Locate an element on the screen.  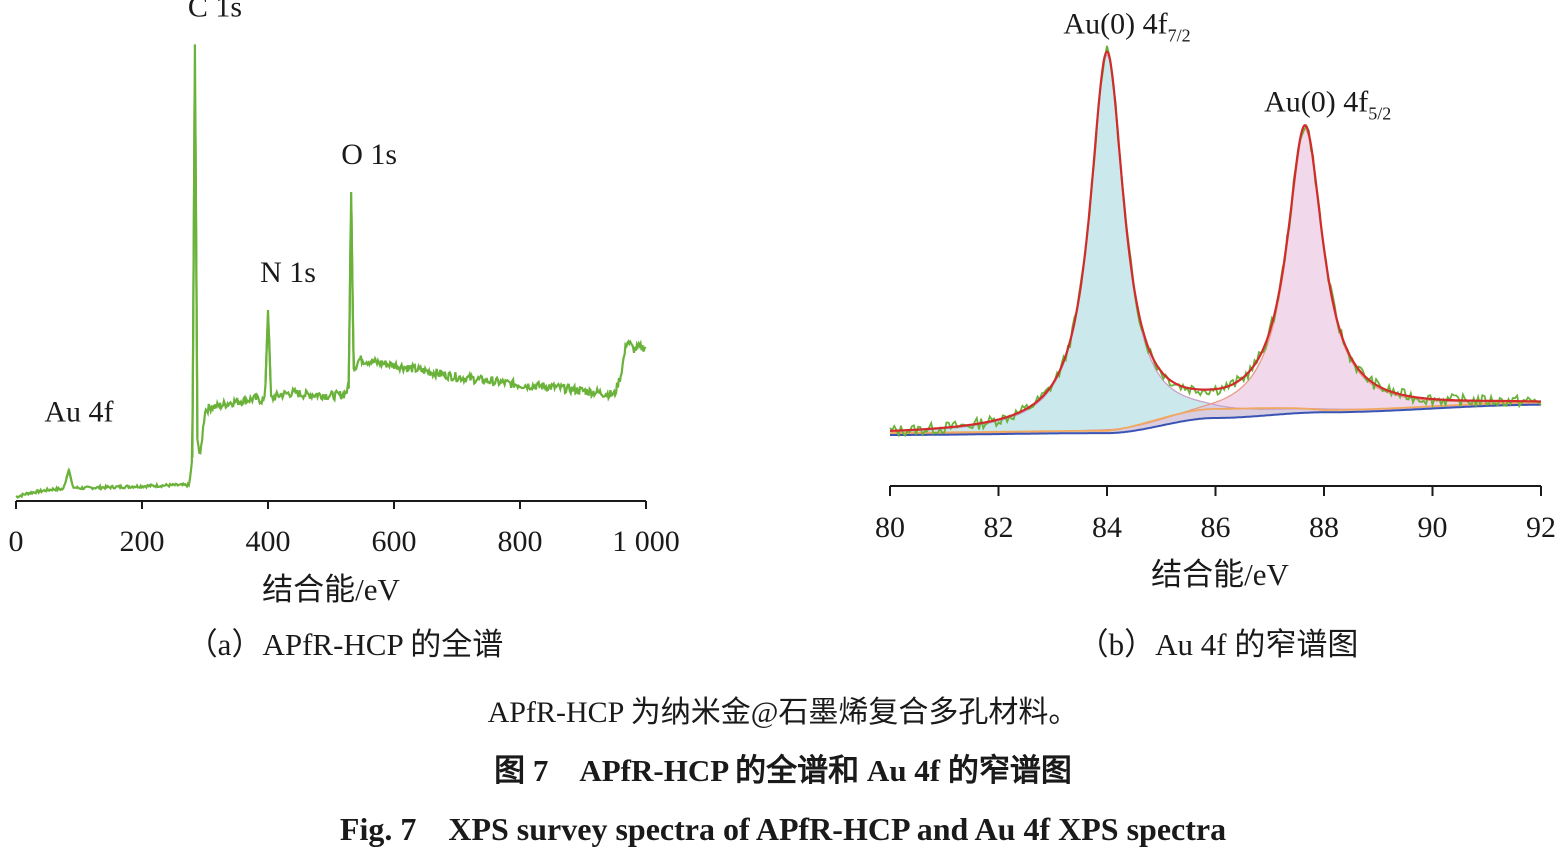
panel-a-peak-labels: Au 4f C 1s N 1s O 1s is located at coordinates (220, 214).